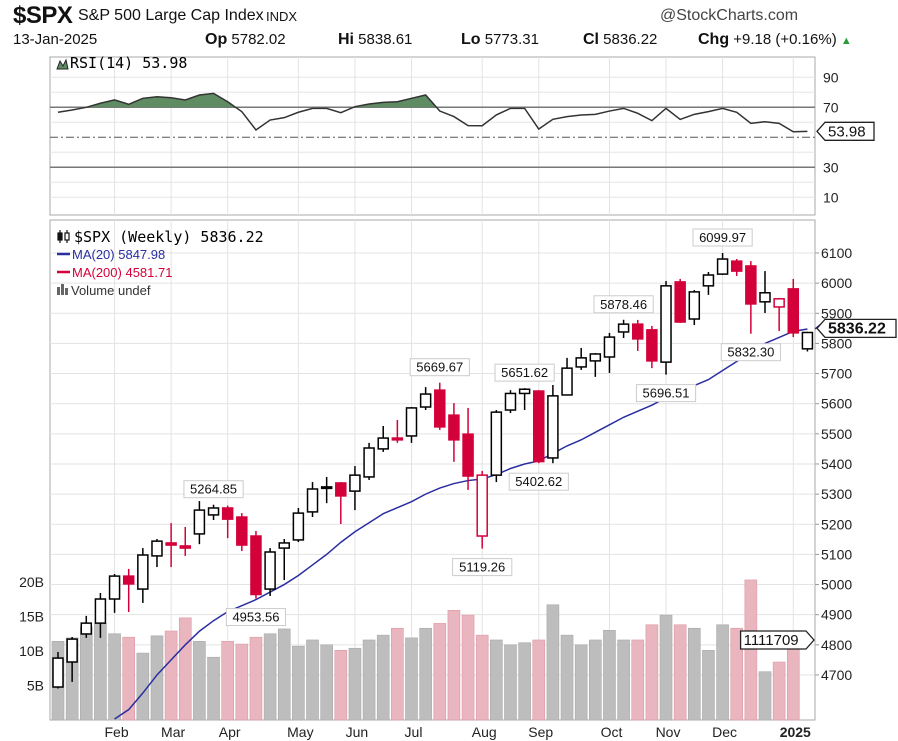 Image resolution: width=898 pixels, height=741 pixels. I want to click on rsi-legend: RSI(14) 53.98, so click(128, 63).